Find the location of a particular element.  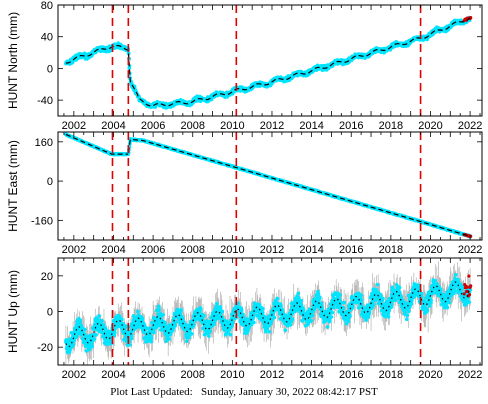

y-tick-label: 160 is located at coordinates (44, 143).